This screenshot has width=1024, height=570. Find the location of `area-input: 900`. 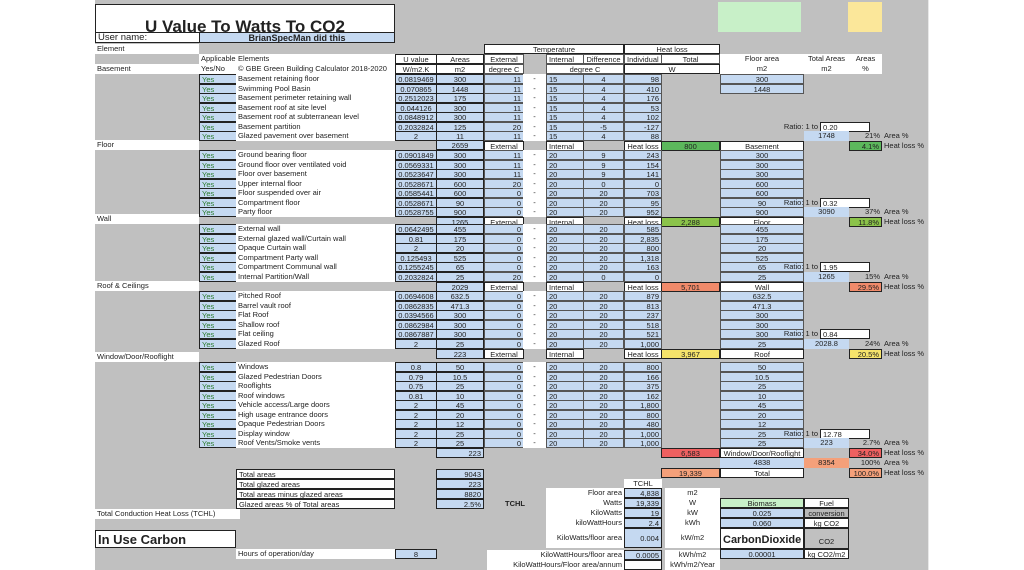

area-input: 900 is located at coordinates (460, 212).